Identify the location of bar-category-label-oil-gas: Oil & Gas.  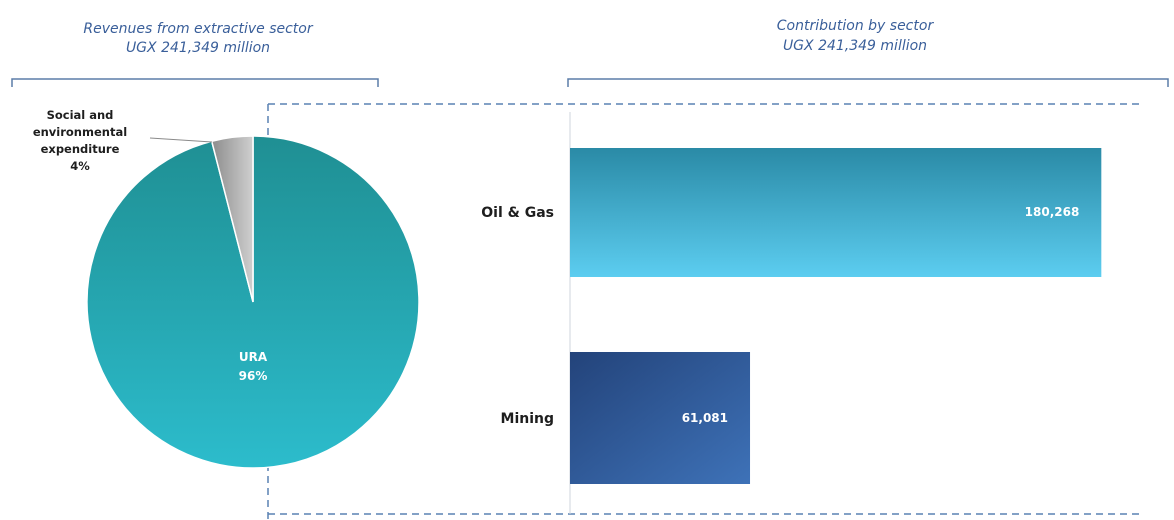
(517, 213).